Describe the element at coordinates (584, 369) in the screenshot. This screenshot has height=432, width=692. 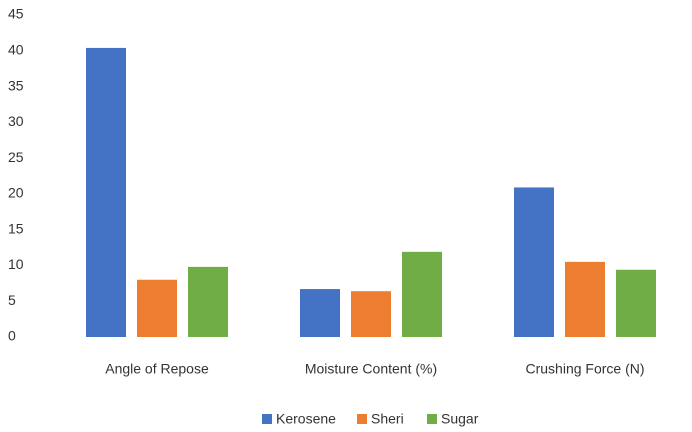
I see `x-tick-label: Crushing Force (N)` at that location.